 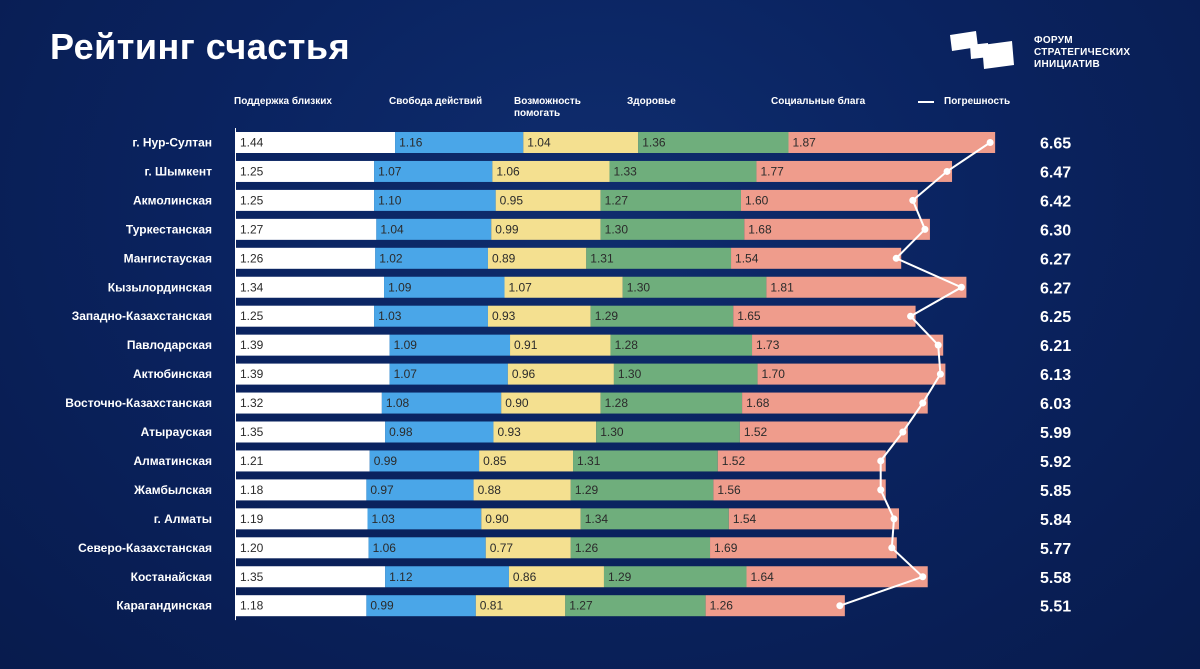 What do you see at coordinates (160, 287) in the screenshot?
I see `row-label: Кызылординская` at bounding box center [160, 287].